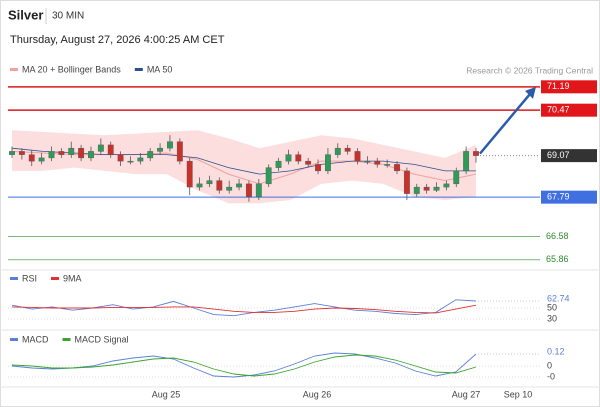 This screenshot has height=407, width=600. Describe the element at coordinates (557, 236) in the screenshot. I see `level-label: 66.58` at that location.